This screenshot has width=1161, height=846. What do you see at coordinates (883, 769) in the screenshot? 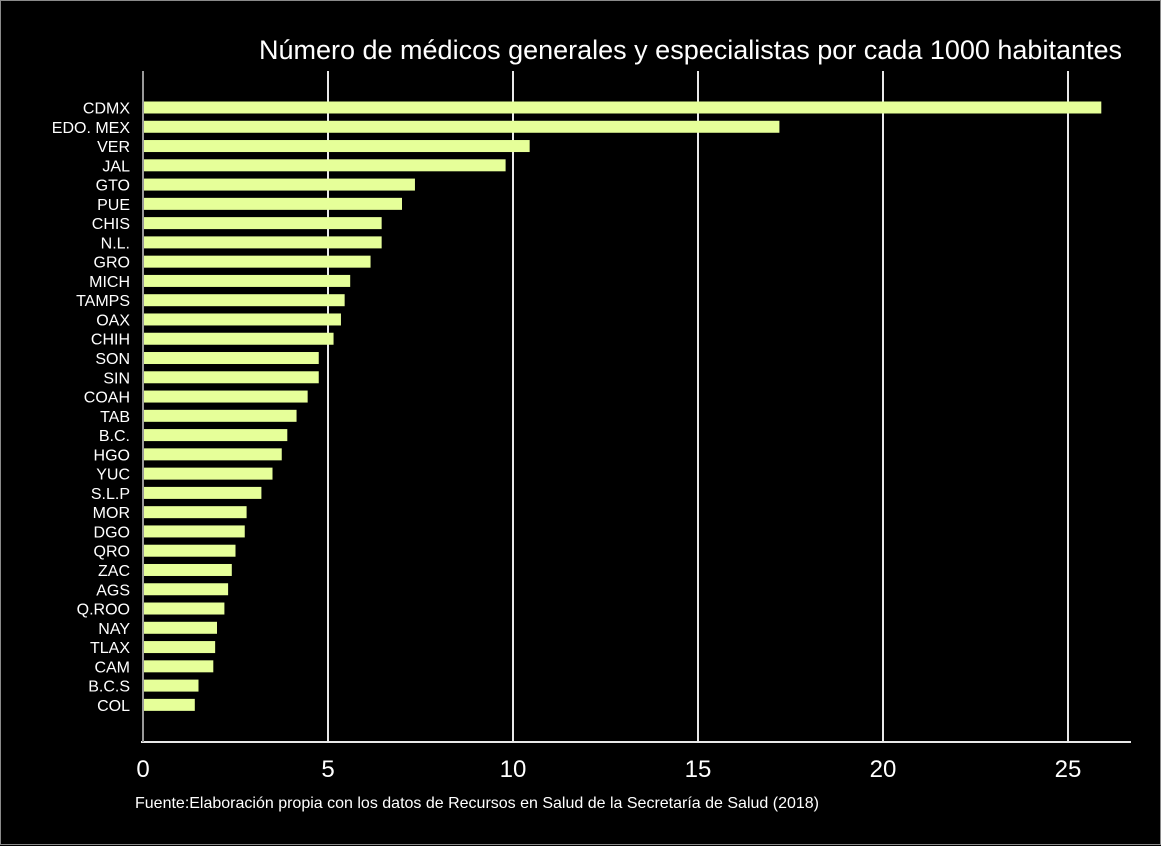
I see `x-tick-label: 20` at bounding box center [883, 769].